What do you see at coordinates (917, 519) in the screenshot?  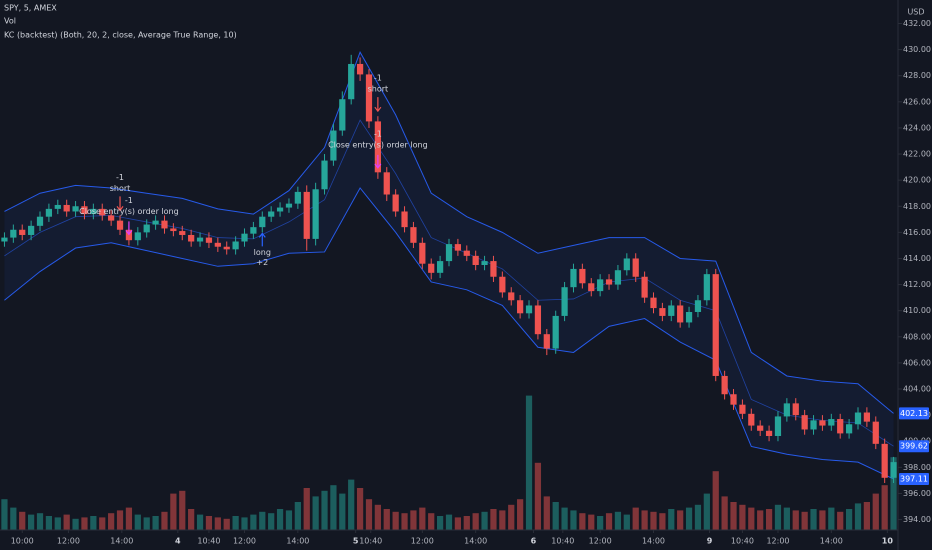 I see `y-tick-label: 394.00` at bounding box center [917, 519].